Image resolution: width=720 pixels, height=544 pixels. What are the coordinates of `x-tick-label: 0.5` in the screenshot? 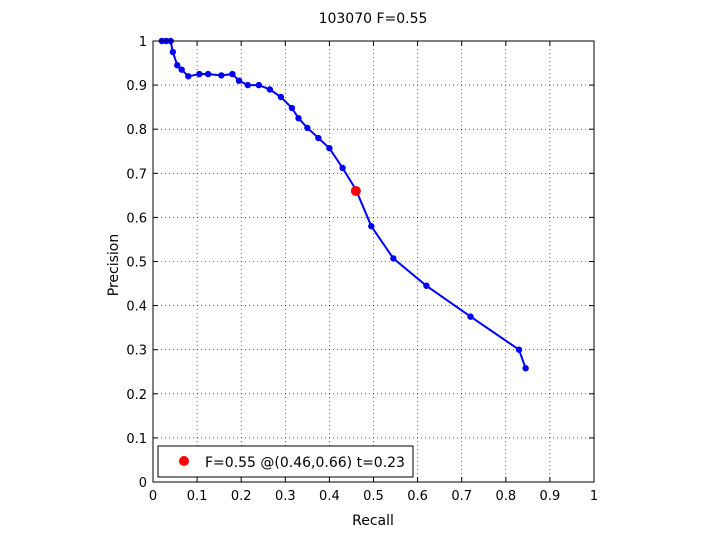 It's located at (373, 496).